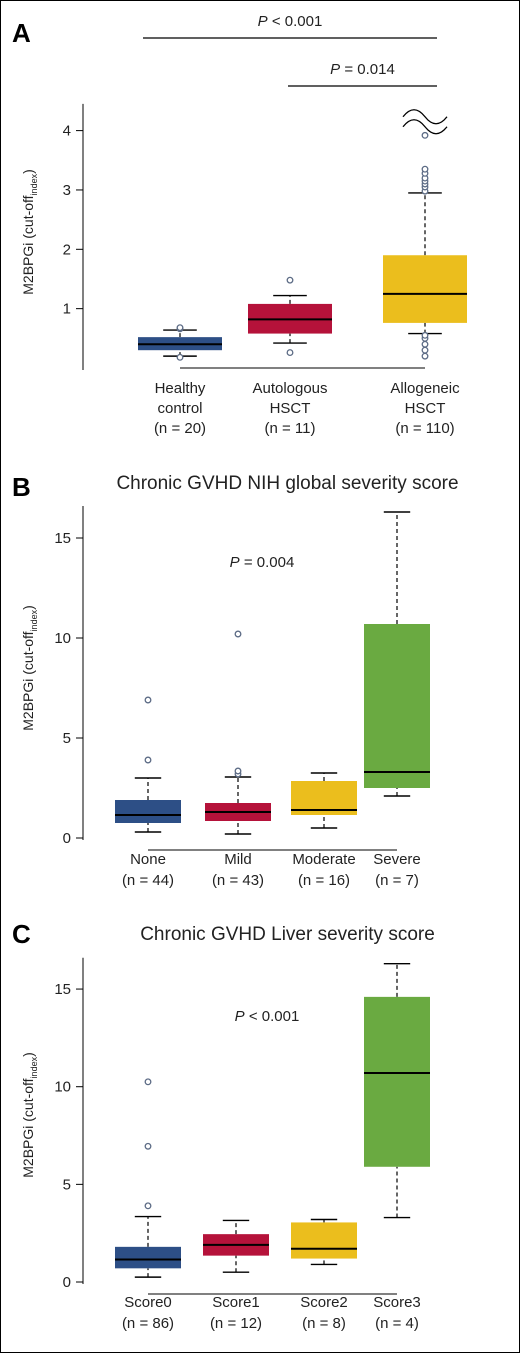 This screenshot has height=1353, width=520. I want to click on category-label: Mild, so click(238, 859).